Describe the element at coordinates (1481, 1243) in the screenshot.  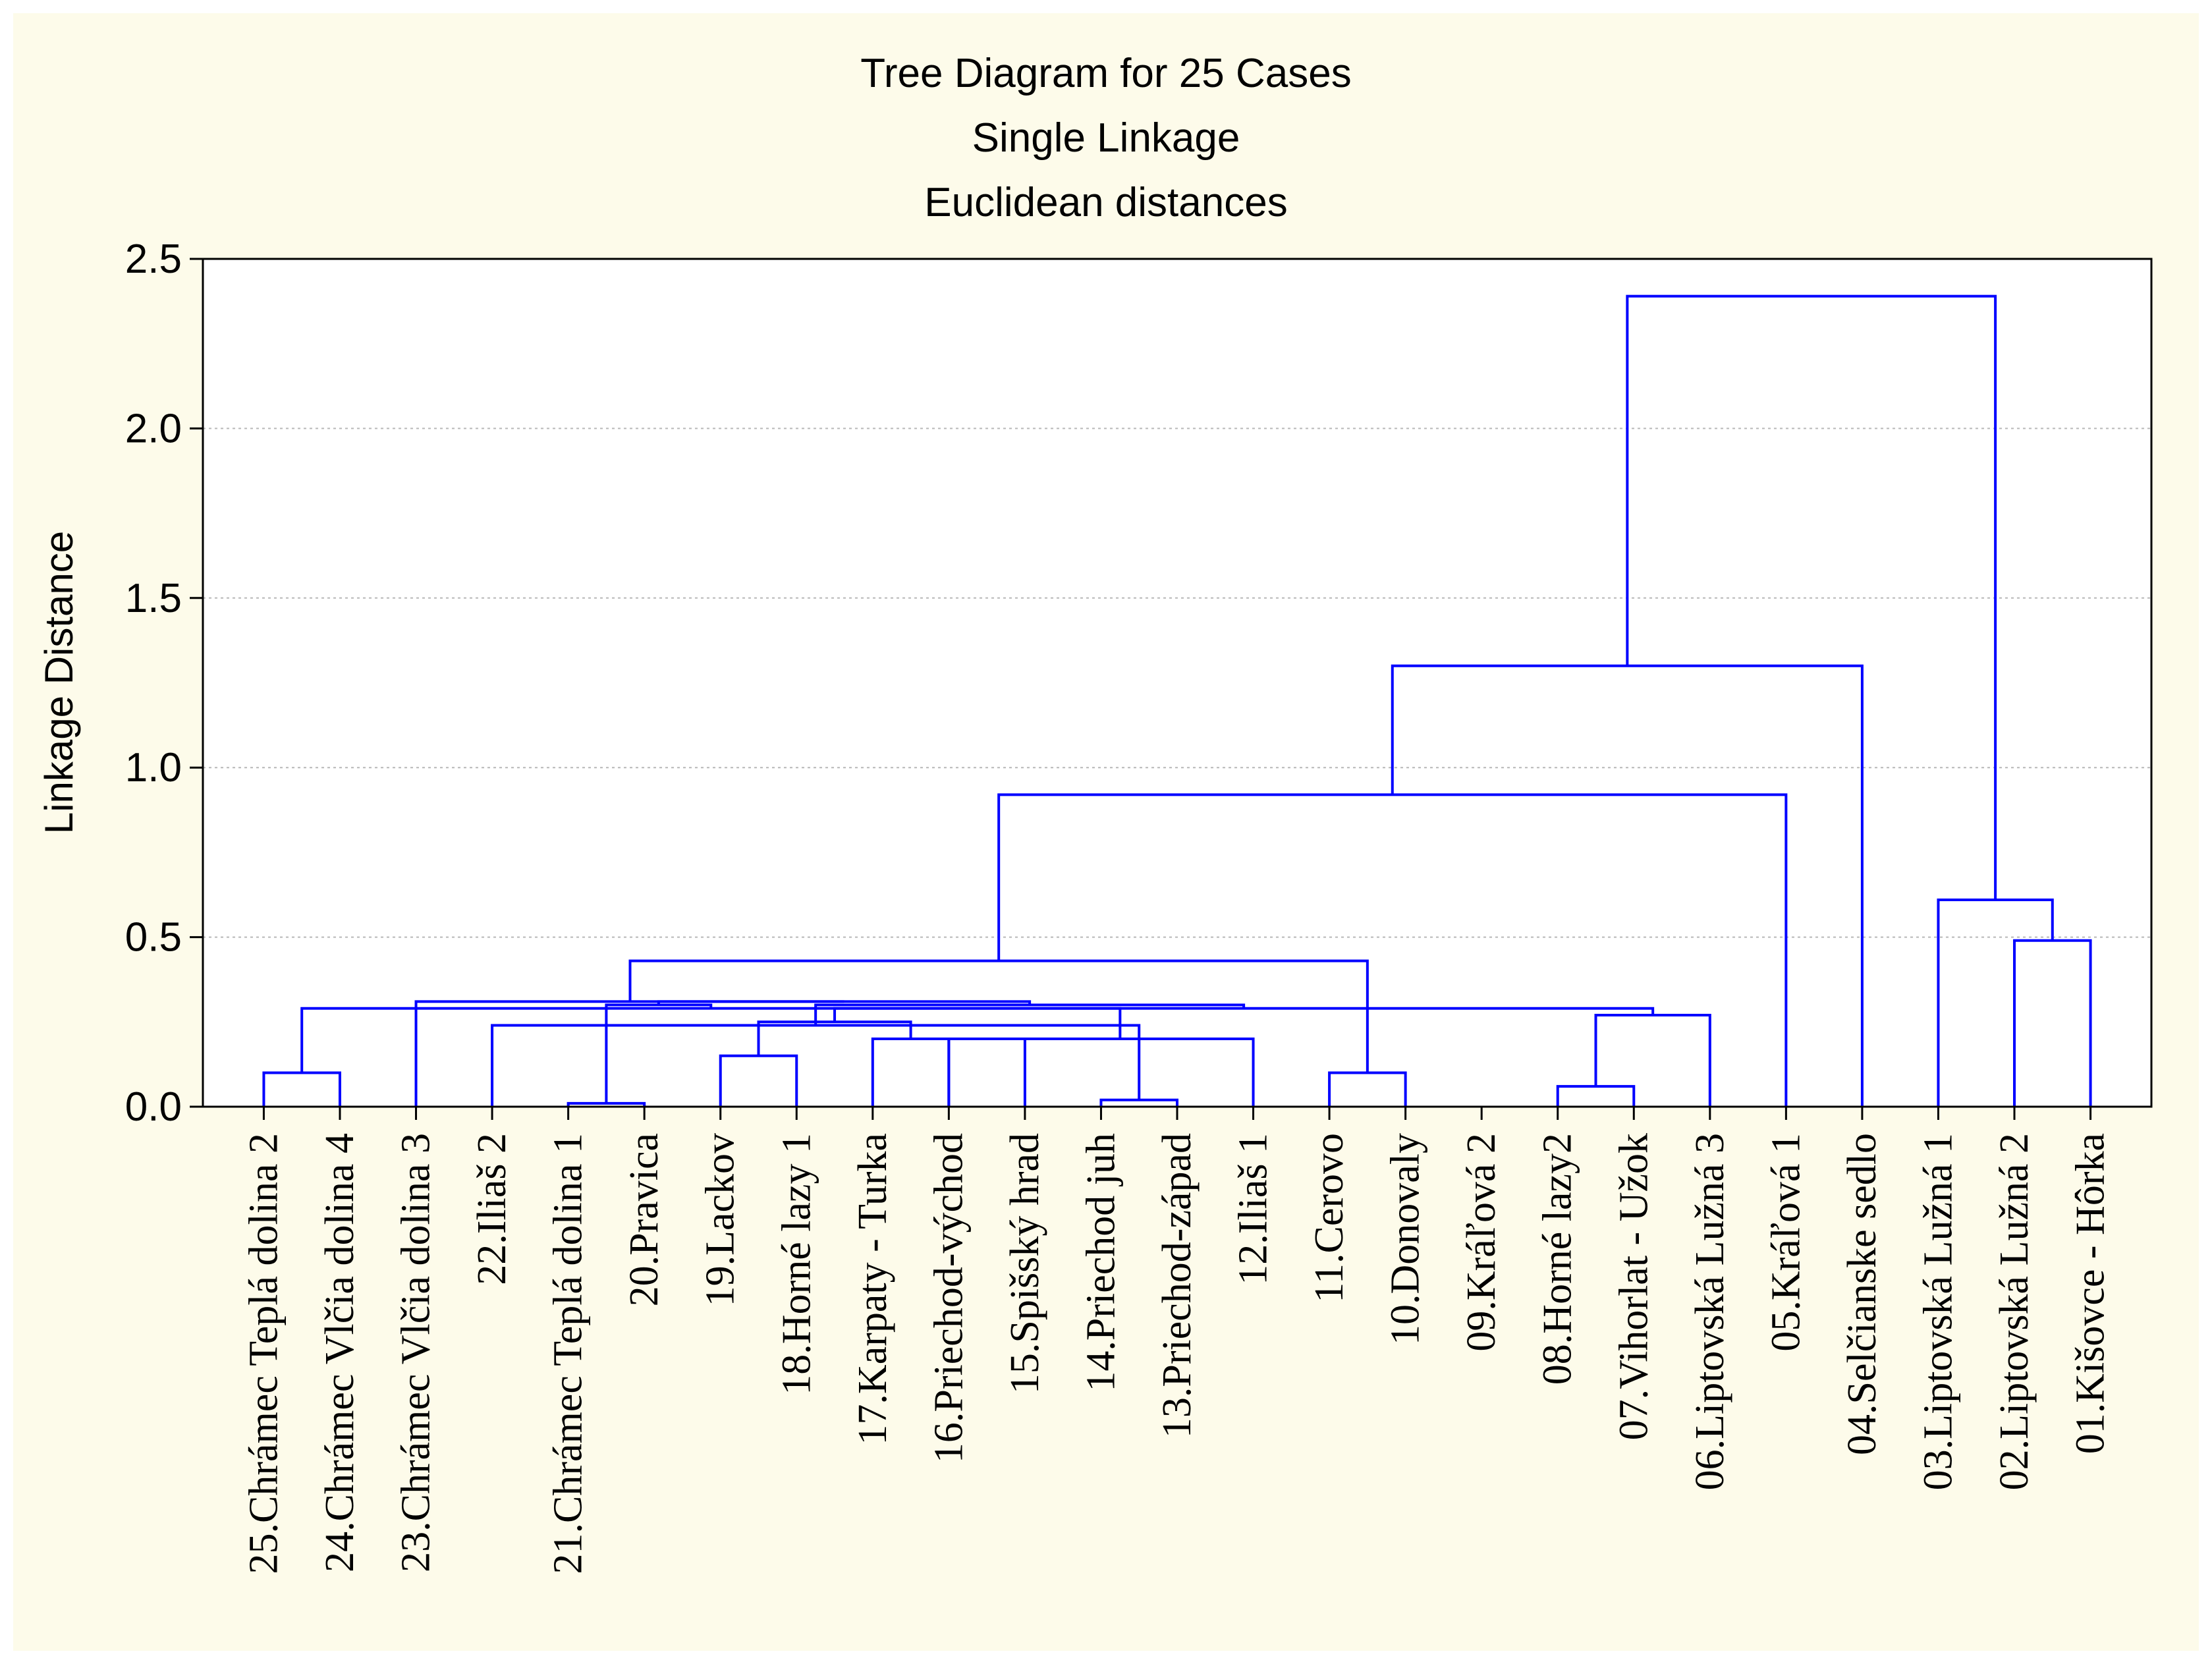
I see `leaf-label: 09.Kráľová 2` at that location.